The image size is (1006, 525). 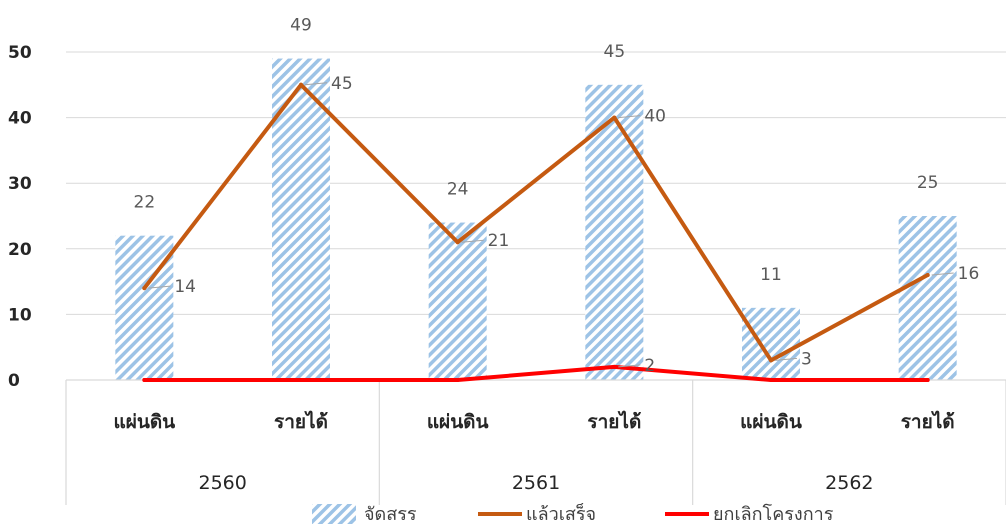 I want to click on data-label: 3, so click(x=806, y=359).